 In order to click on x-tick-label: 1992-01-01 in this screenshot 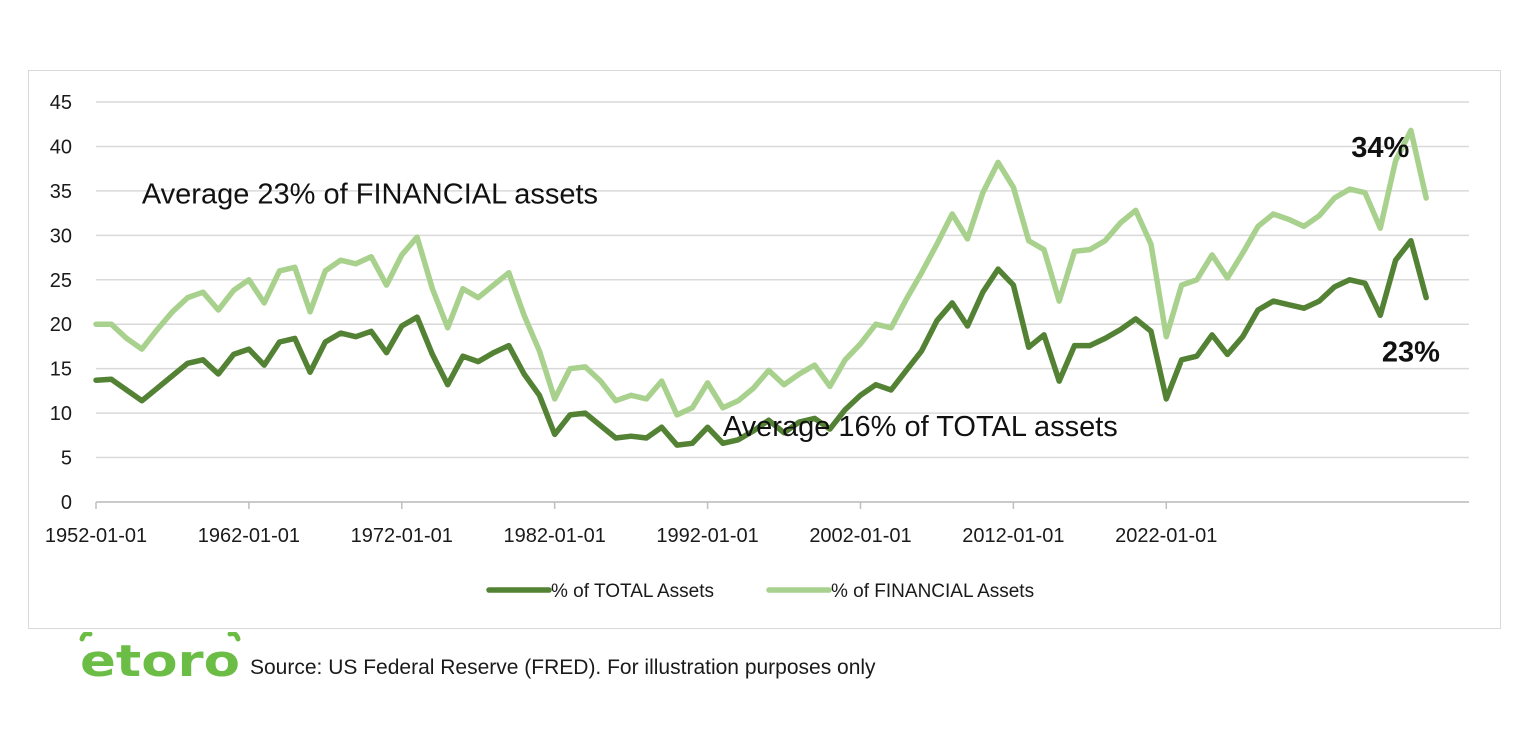, I will do `click(707, 536)`.